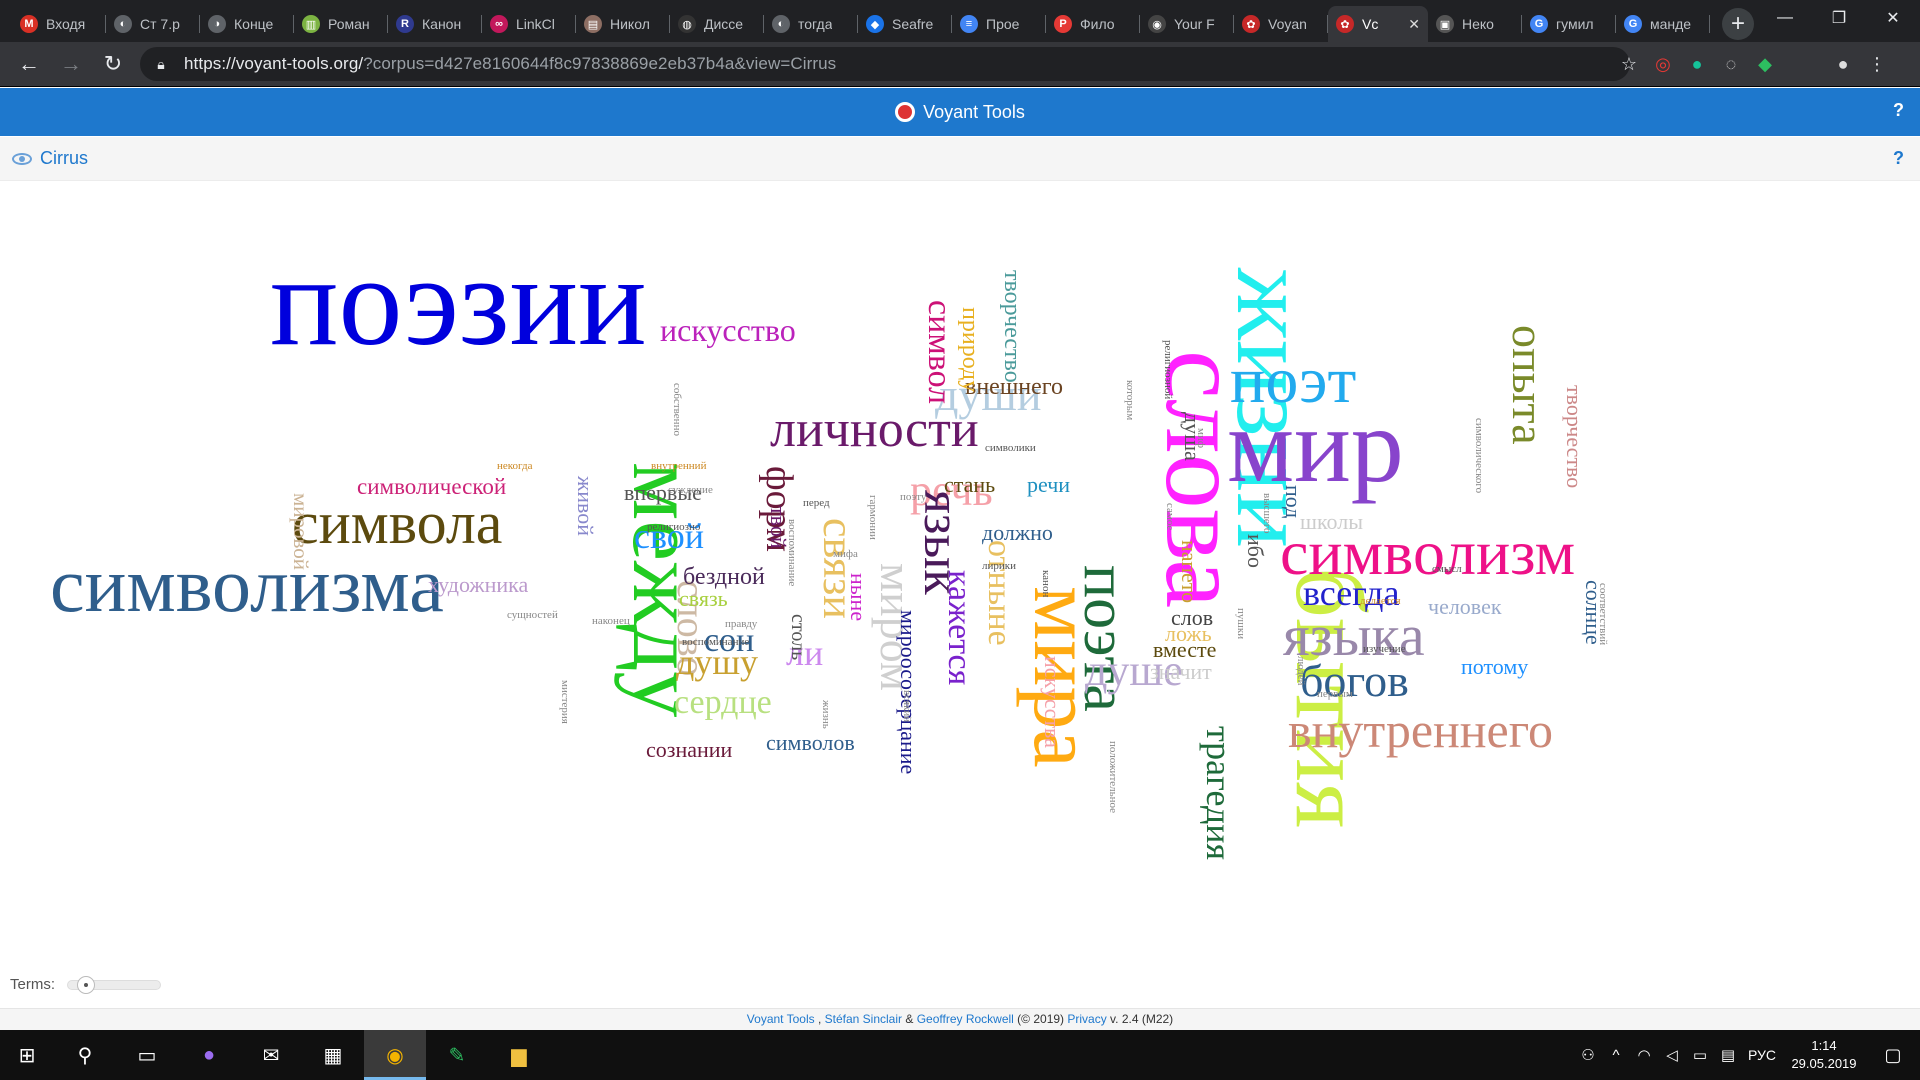 This screenshot has height=1080, width=1920. I want to click on cloud-term: некогда, so click(515, 465).